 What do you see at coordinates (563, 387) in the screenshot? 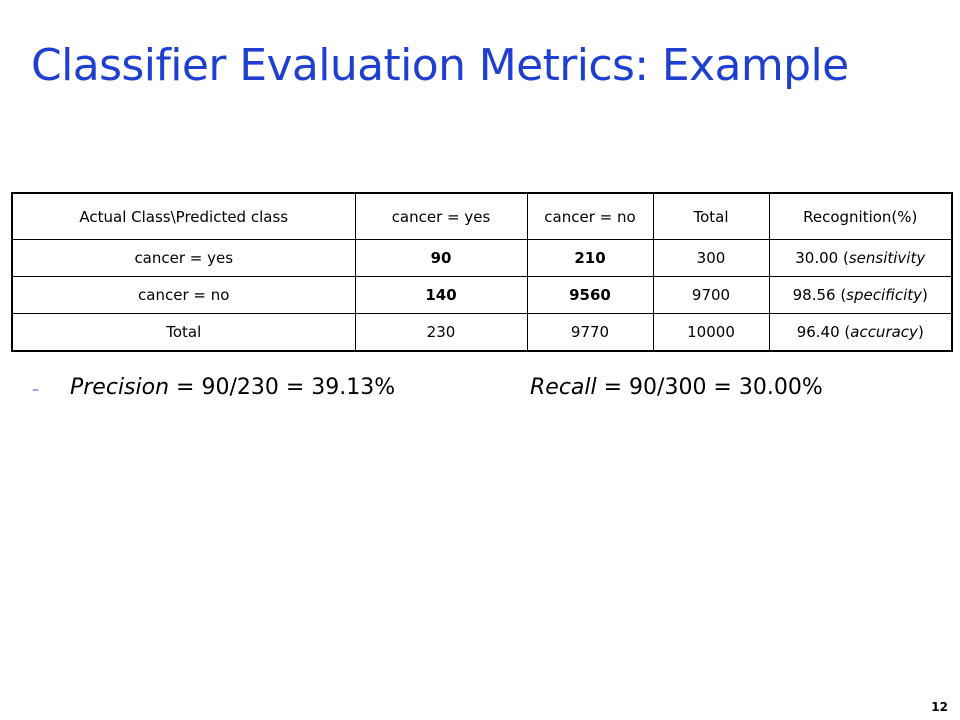
I see `recall-term: Recall` at bounding box center [563, 387].